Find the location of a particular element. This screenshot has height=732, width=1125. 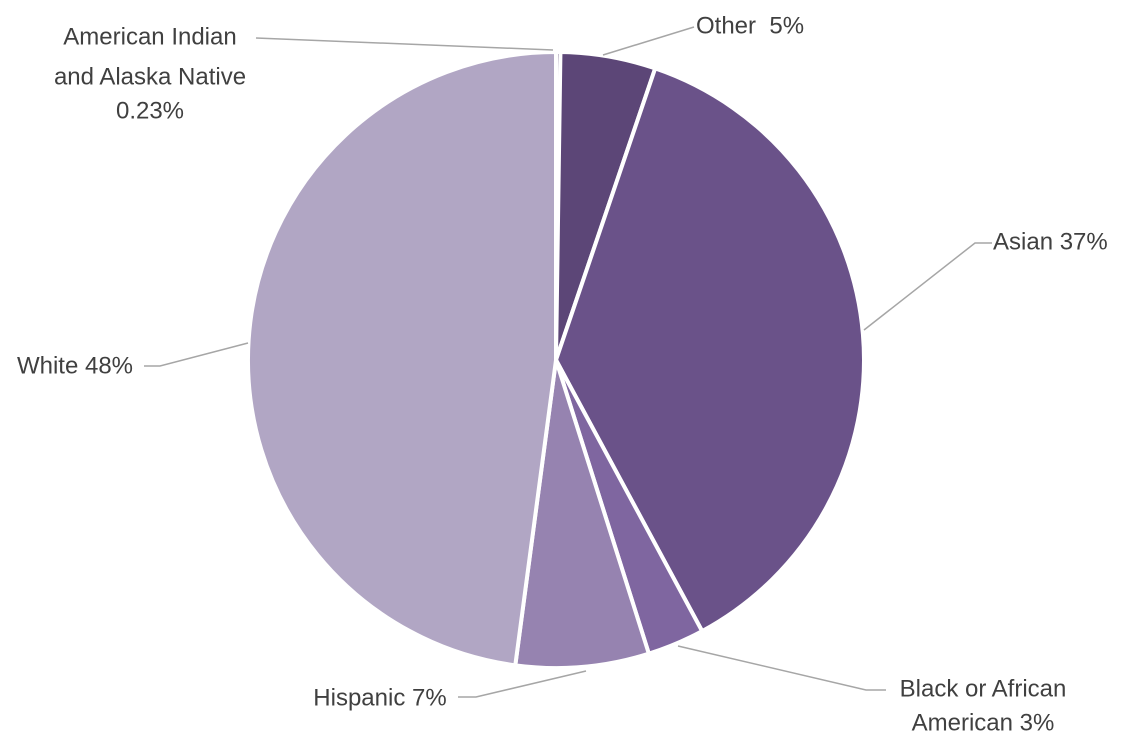

slice-label-american-indian-and-alaska-native: 0.23% is located at coordinates (150, 110).